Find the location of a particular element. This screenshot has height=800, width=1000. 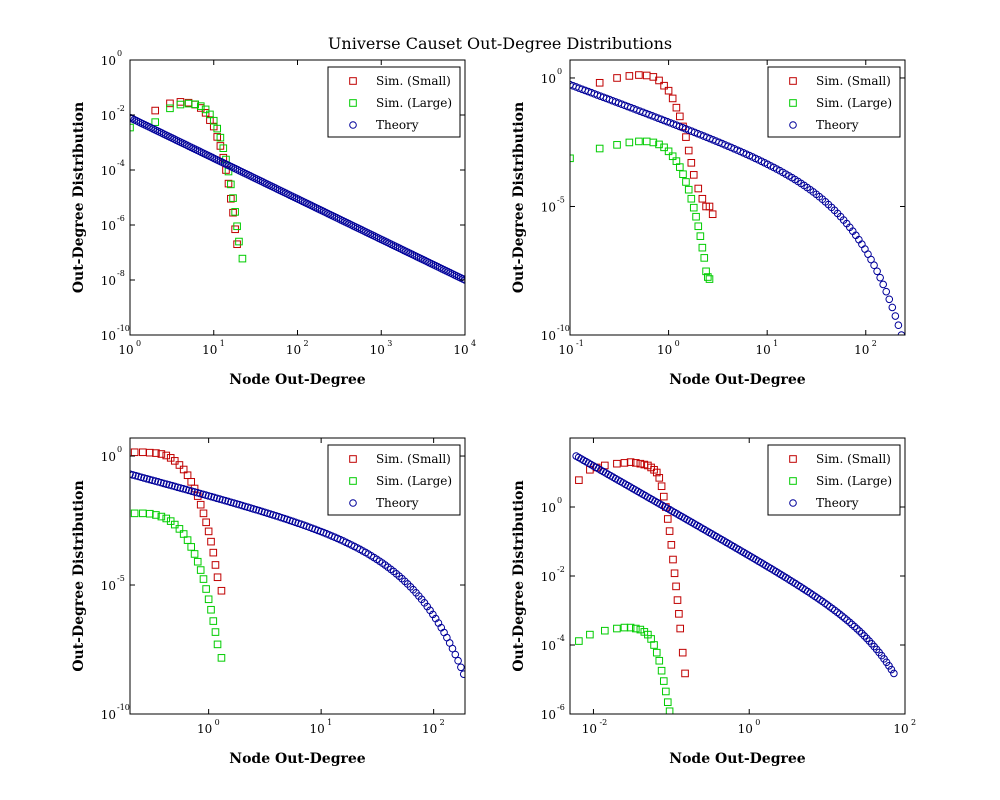

legend-label: Sim. (Large) is located at coordinates (414, 481).